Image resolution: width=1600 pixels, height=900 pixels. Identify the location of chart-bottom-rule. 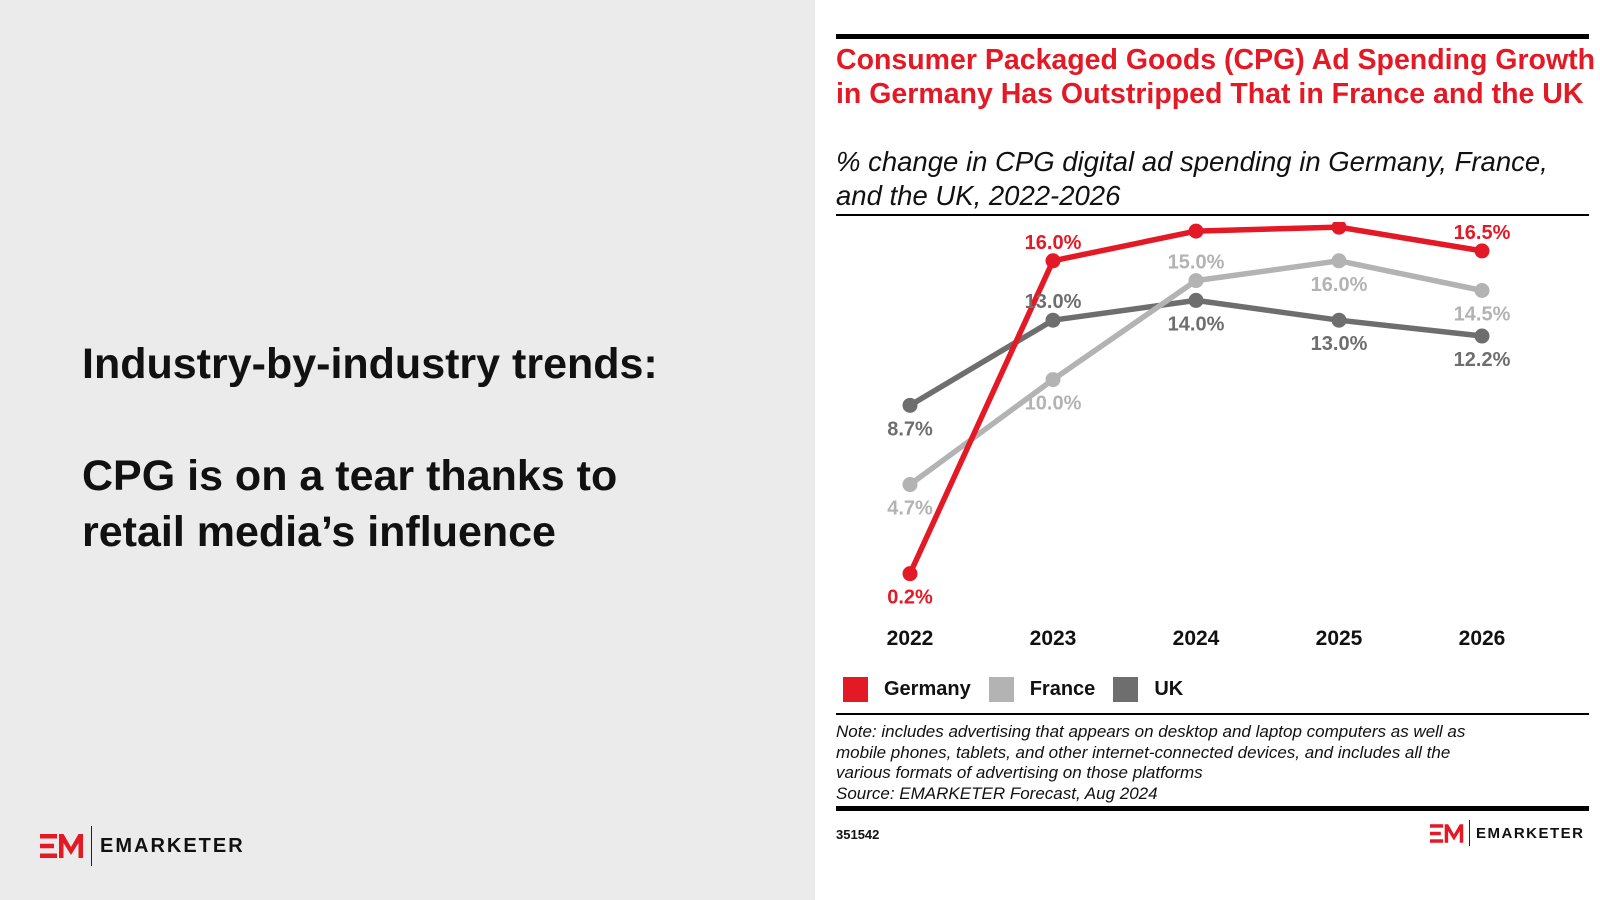
(1212, 808).